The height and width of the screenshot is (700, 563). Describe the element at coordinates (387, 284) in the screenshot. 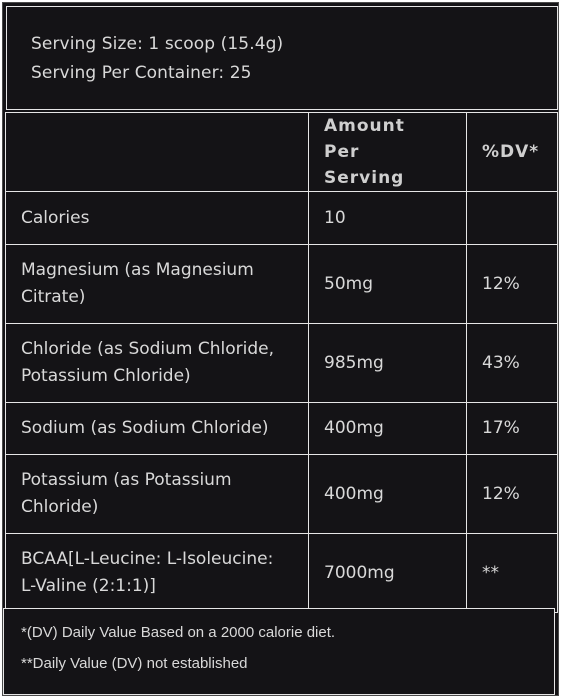

I see `nutrient-amount: 50mg` at that location.